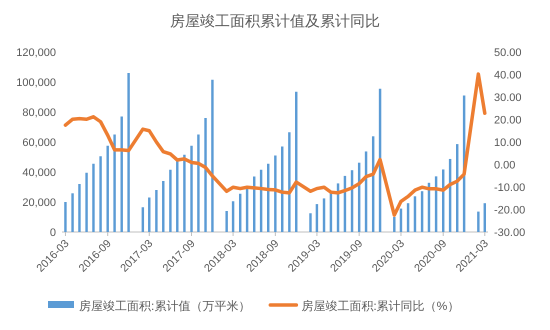 The image size is (550, 330). What do you see at coordinates (508, 120) in the screenshot?
I see `y2-tick-label: 20.00` at bounding box center [508, 120].